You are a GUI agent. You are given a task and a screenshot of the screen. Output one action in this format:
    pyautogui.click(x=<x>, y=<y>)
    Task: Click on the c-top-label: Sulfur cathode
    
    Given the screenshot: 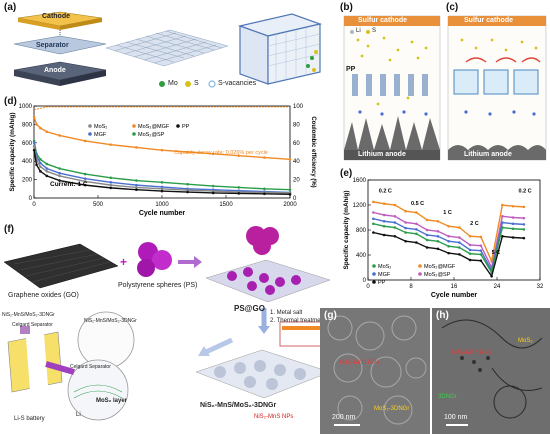 What is the action you would take?
    pyautogui.click(x=489, y=20)
    